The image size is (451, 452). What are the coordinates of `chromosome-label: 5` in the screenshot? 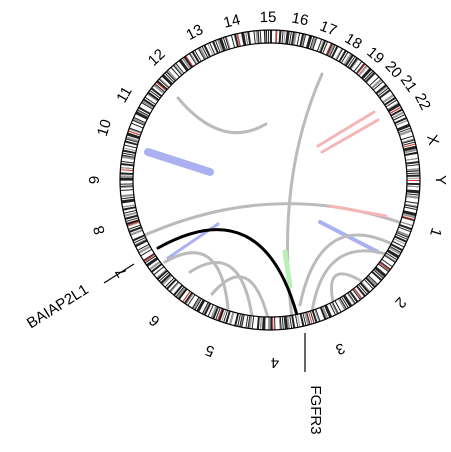 It's located at (209, 350).